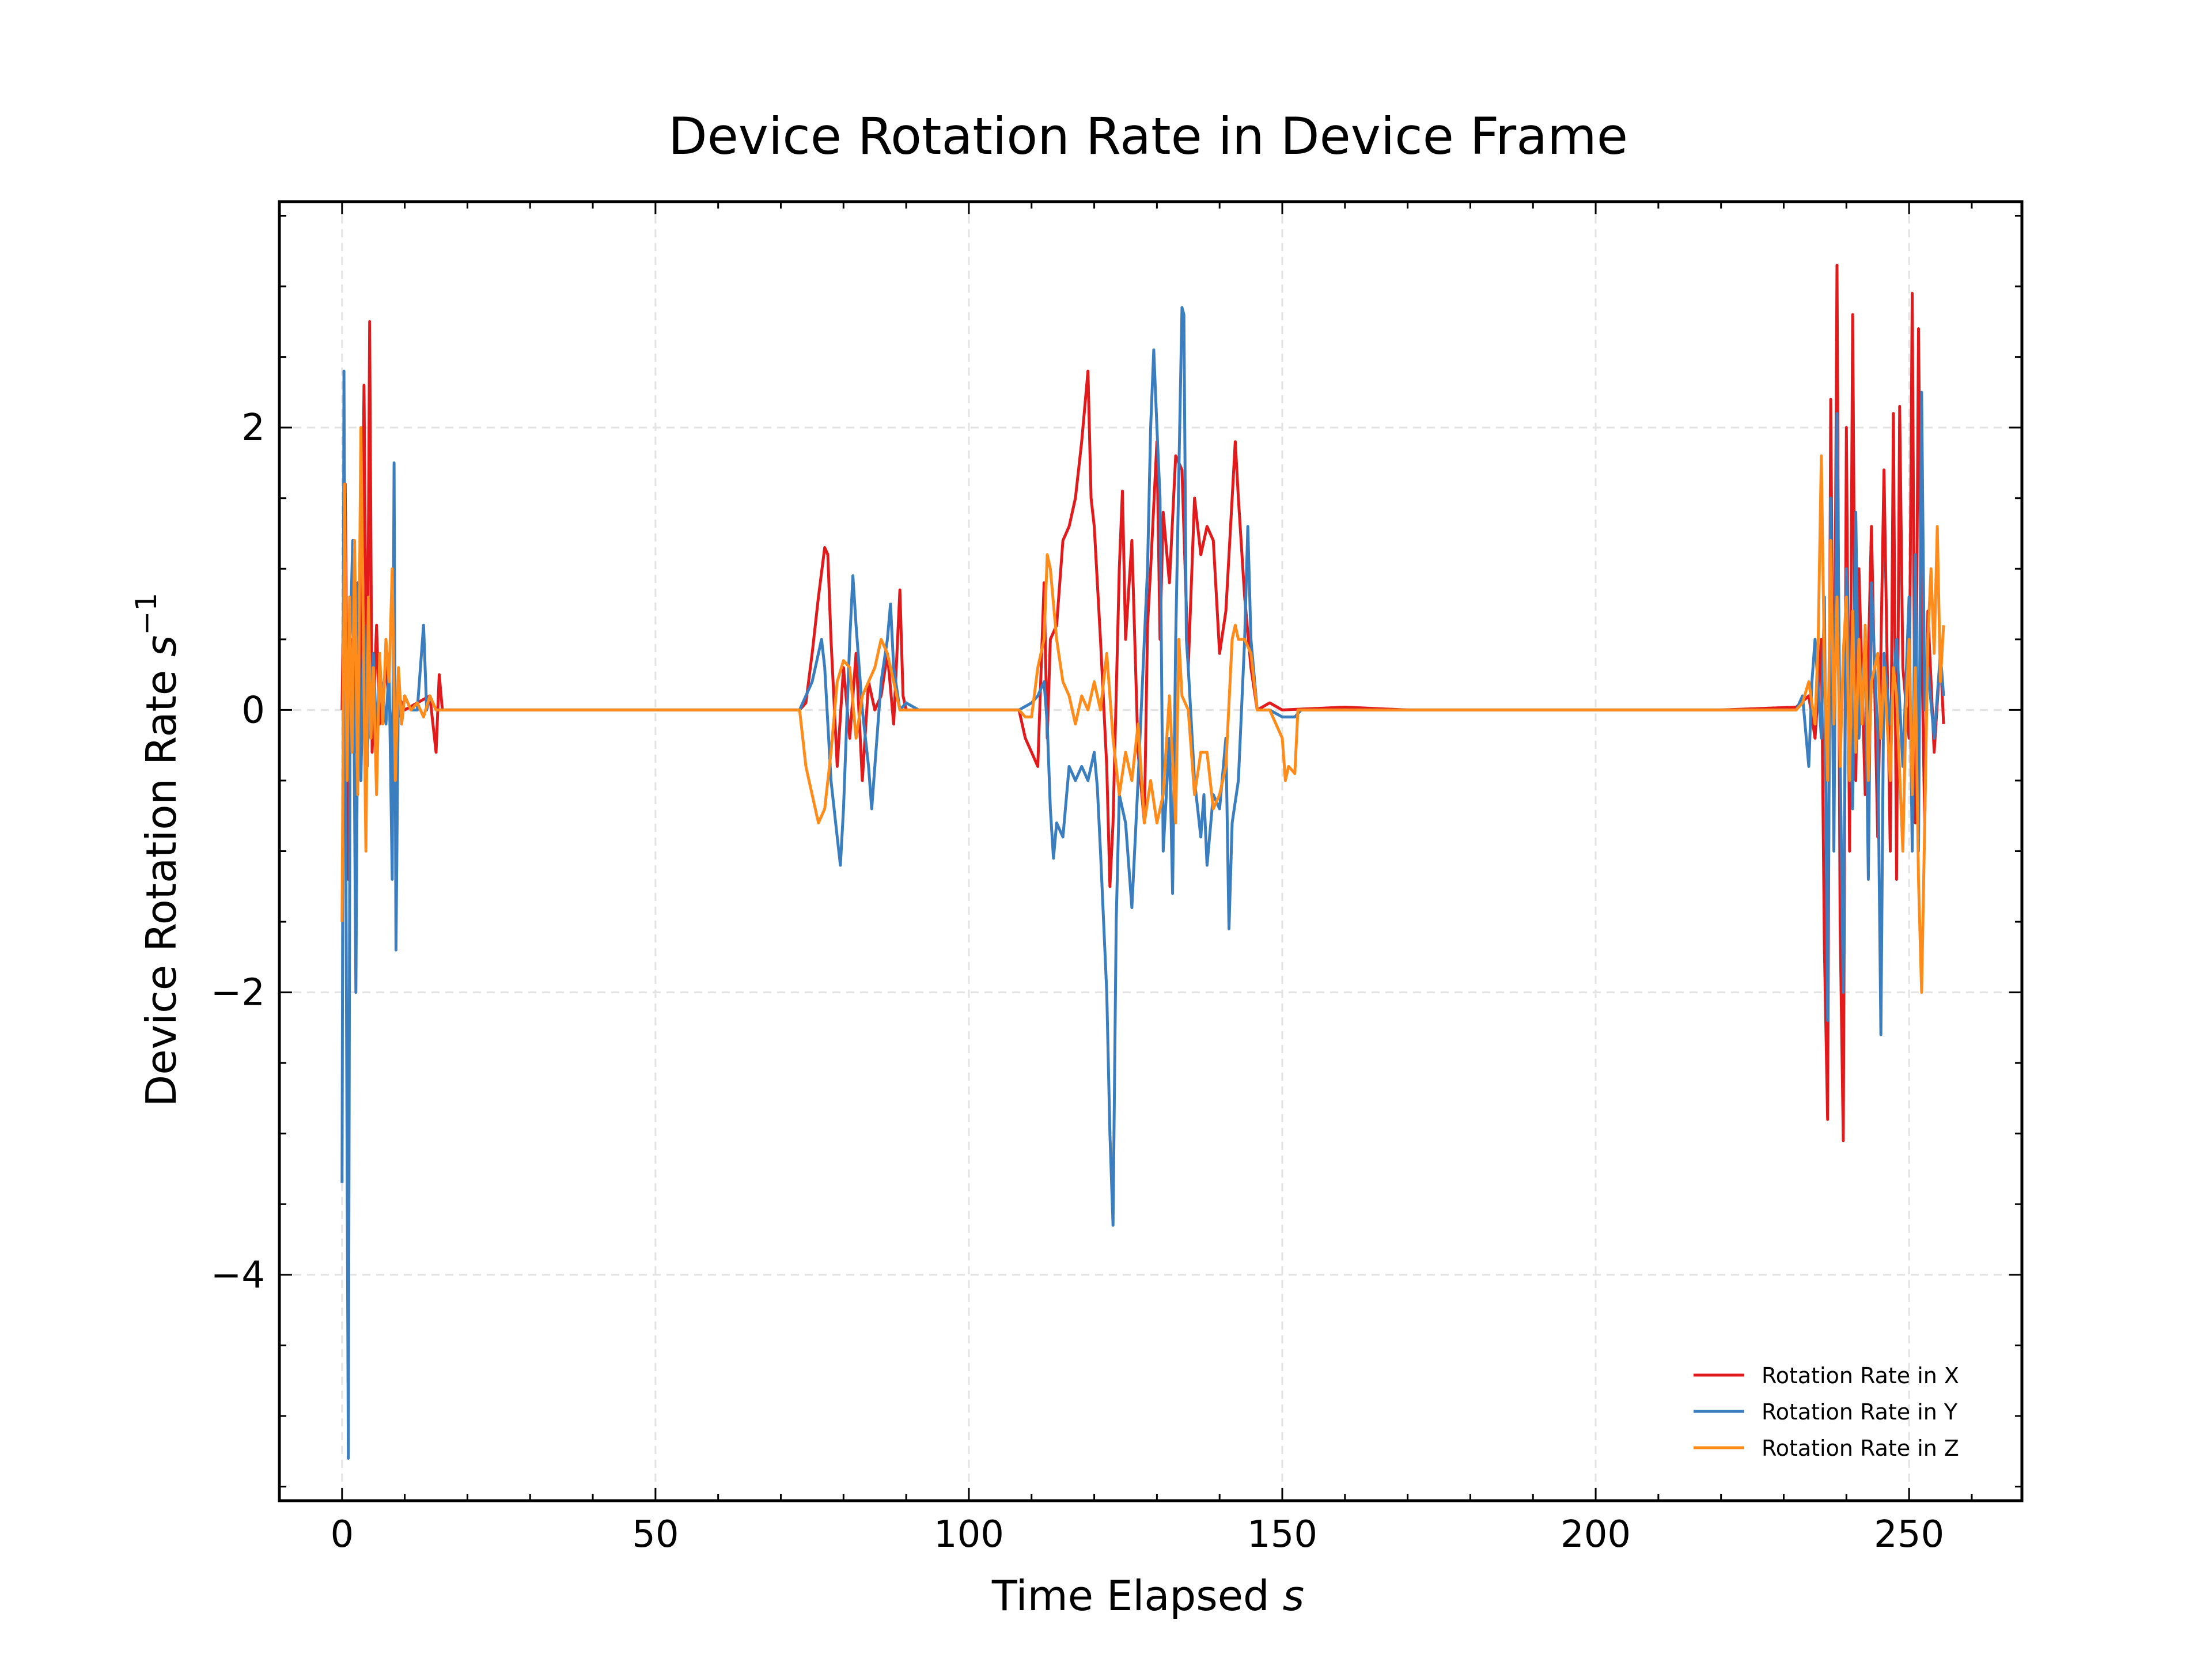 Image resolution: width=2212 pixels, height=1662 pixels. I want to click on y-tick-label: 0, so click(253, 711).